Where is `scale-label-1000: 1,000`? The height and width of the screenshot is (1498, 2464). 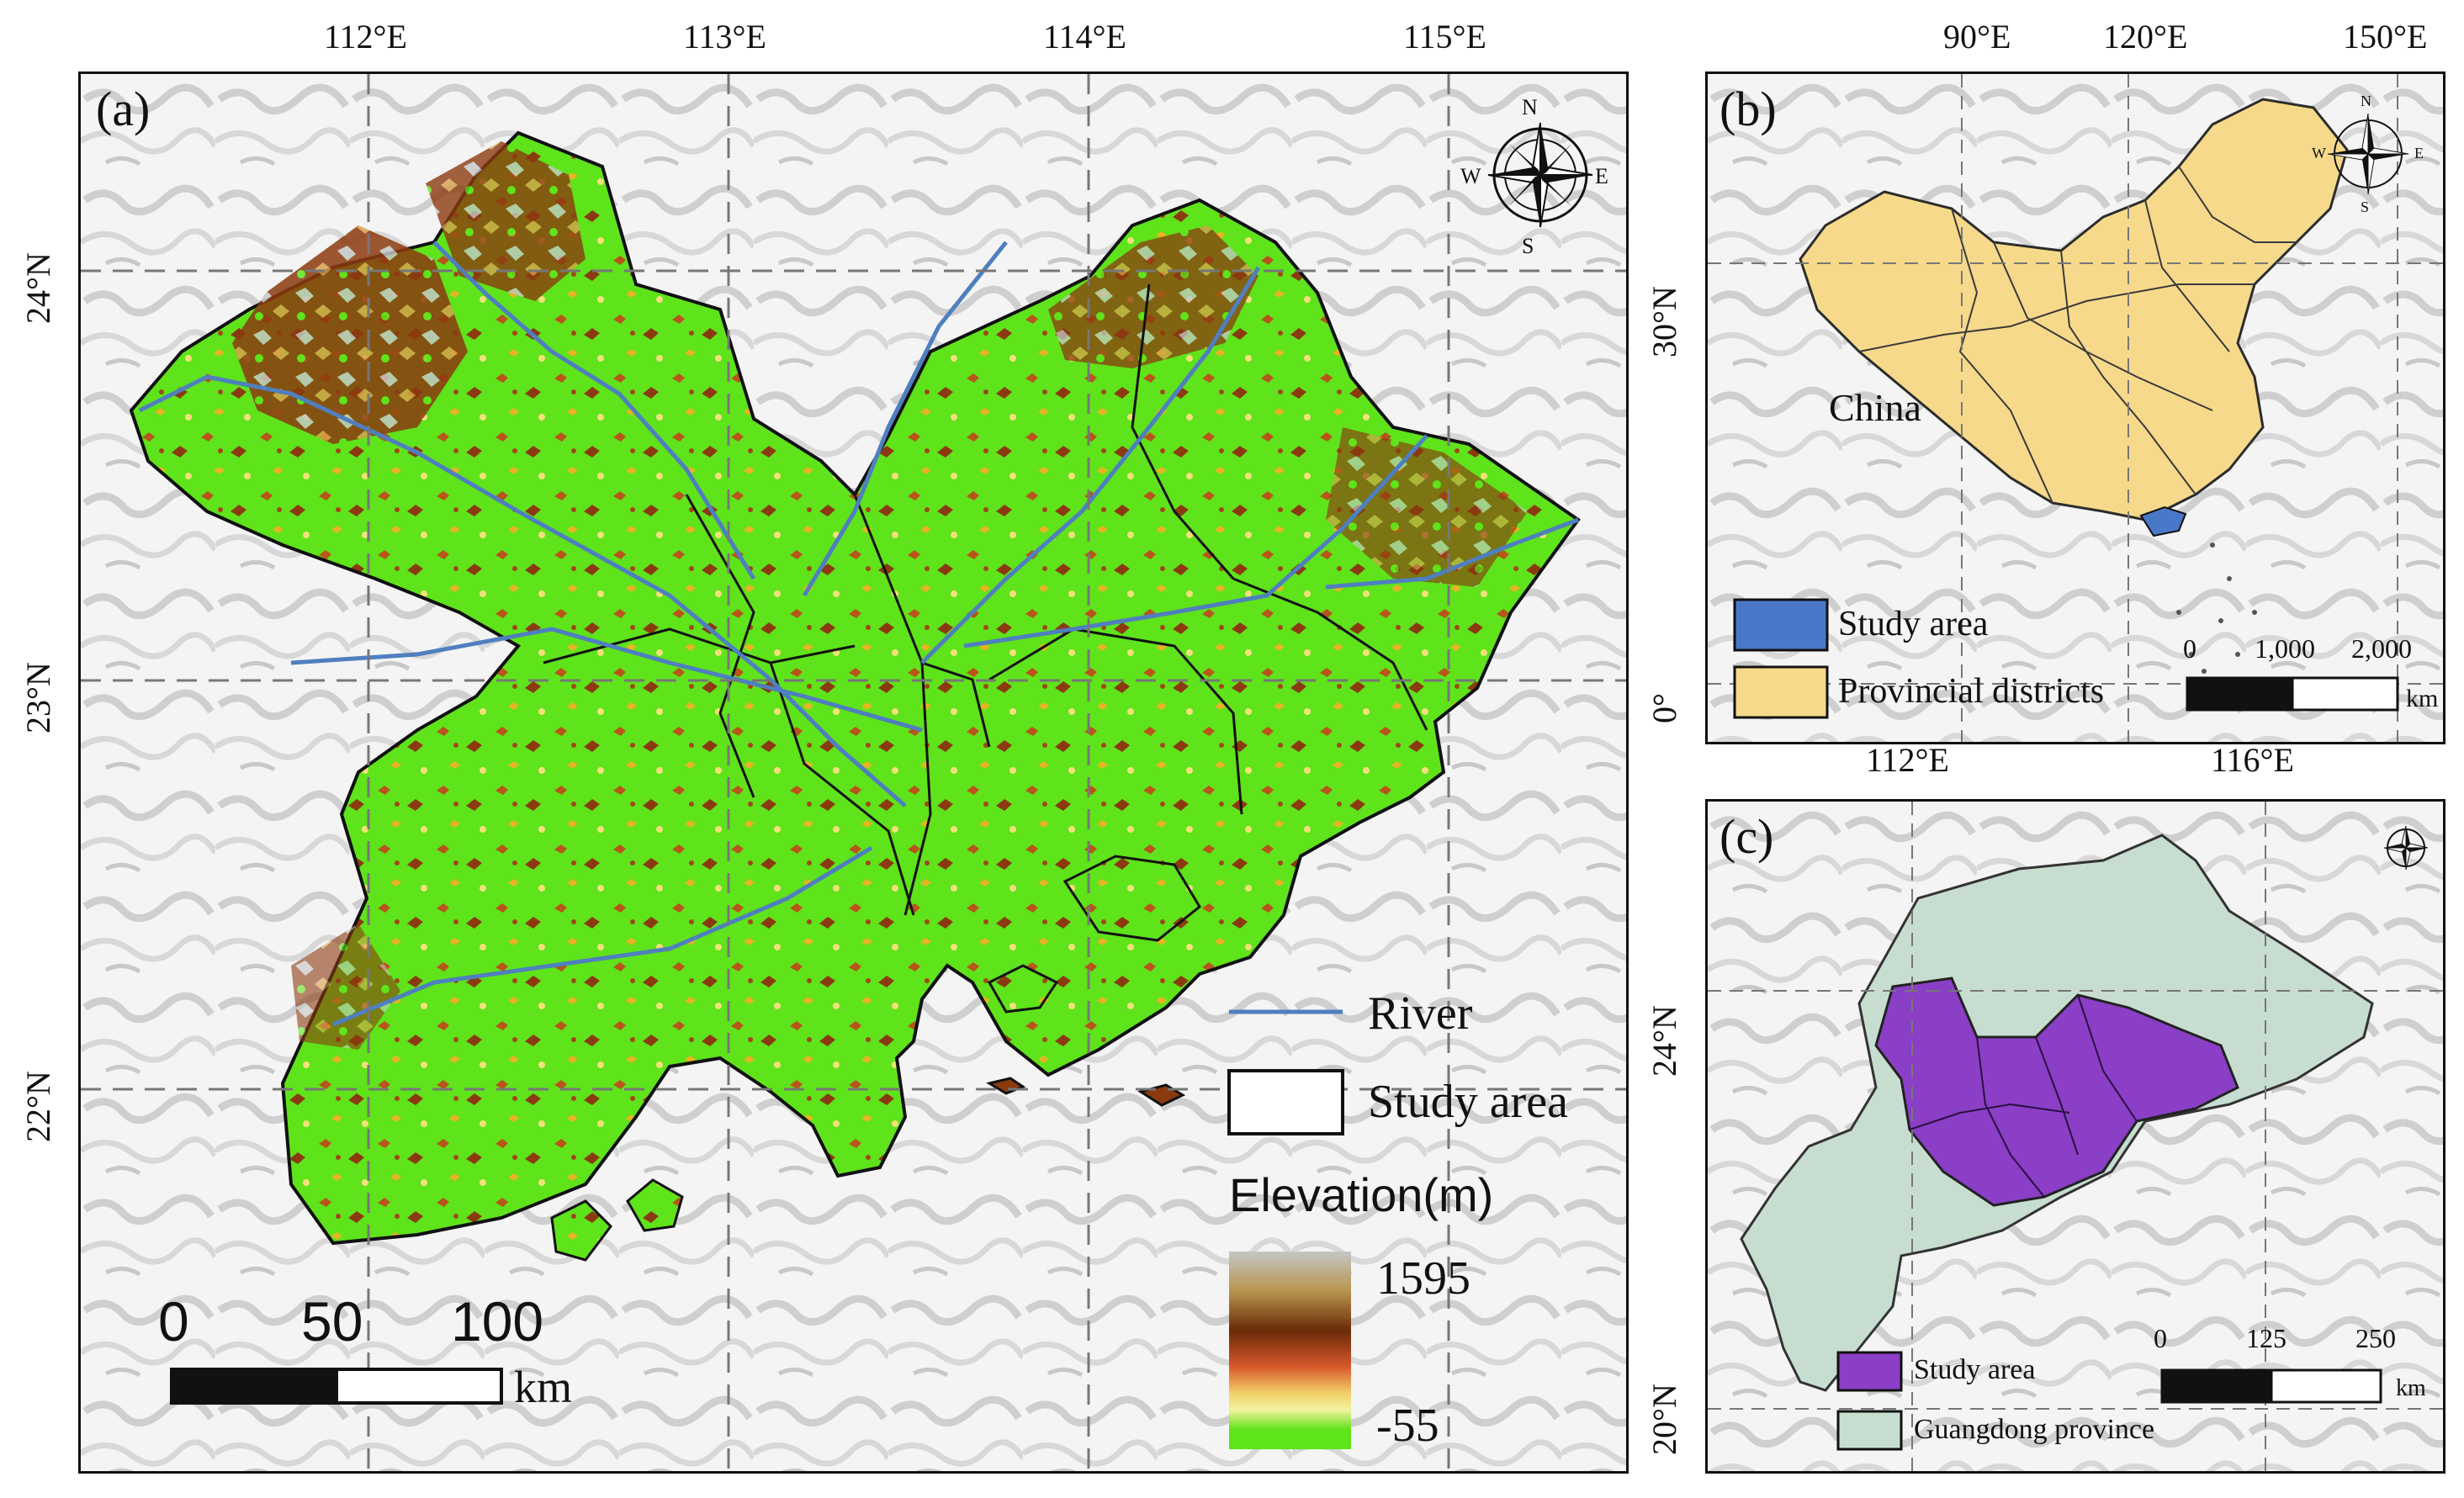
scale-label-1000: 1,000 is located at coordinates (2285, 648).